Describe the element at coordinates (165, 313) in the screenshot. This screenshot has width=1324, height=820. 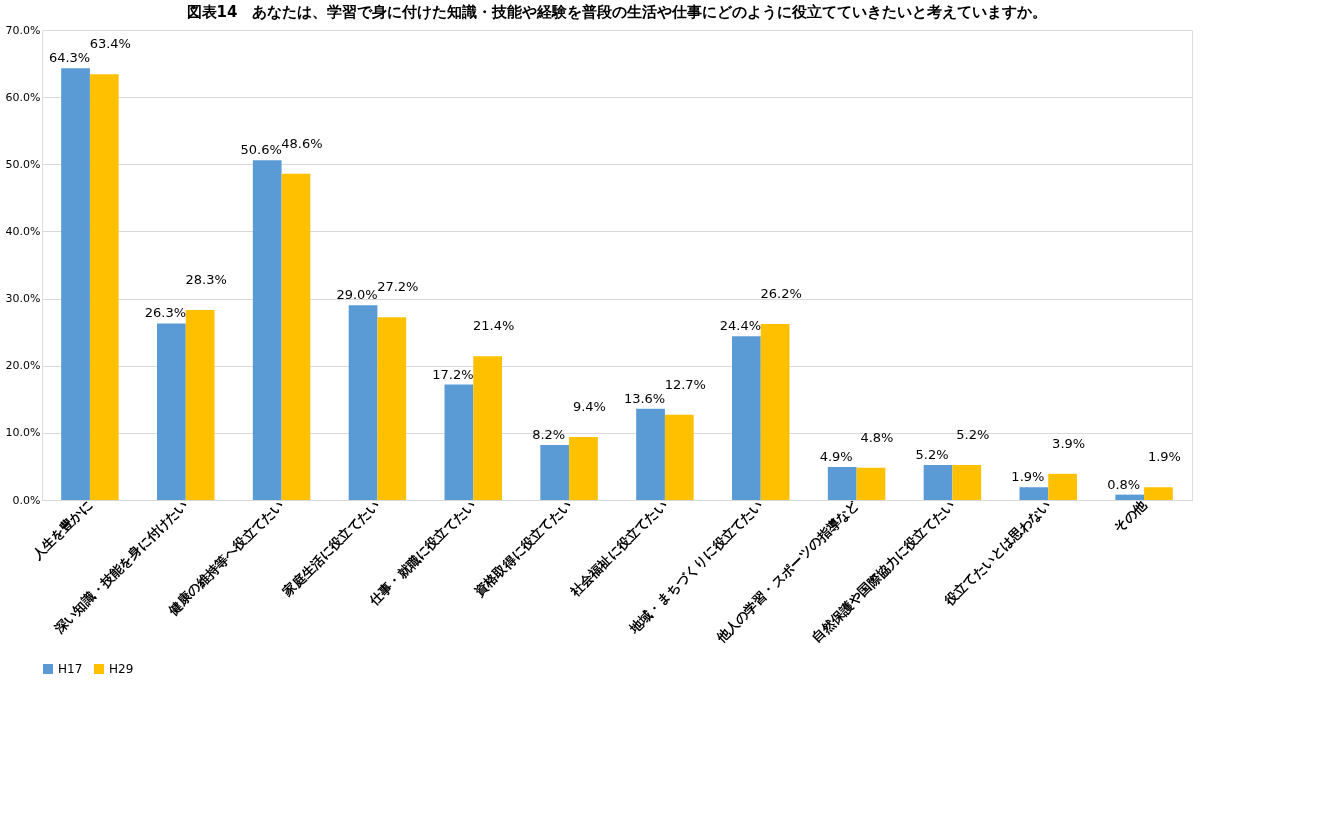
I see `data-label: 26.3%` at that location.